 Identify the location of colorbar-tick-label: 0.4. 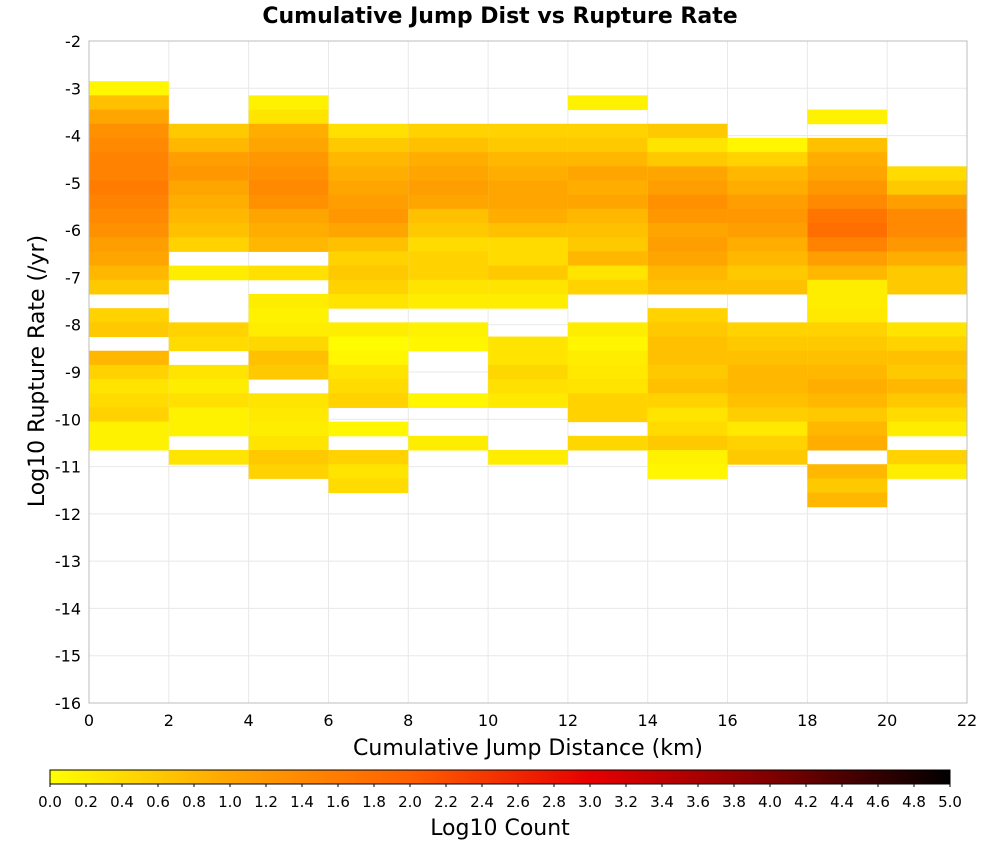
(122, 802).